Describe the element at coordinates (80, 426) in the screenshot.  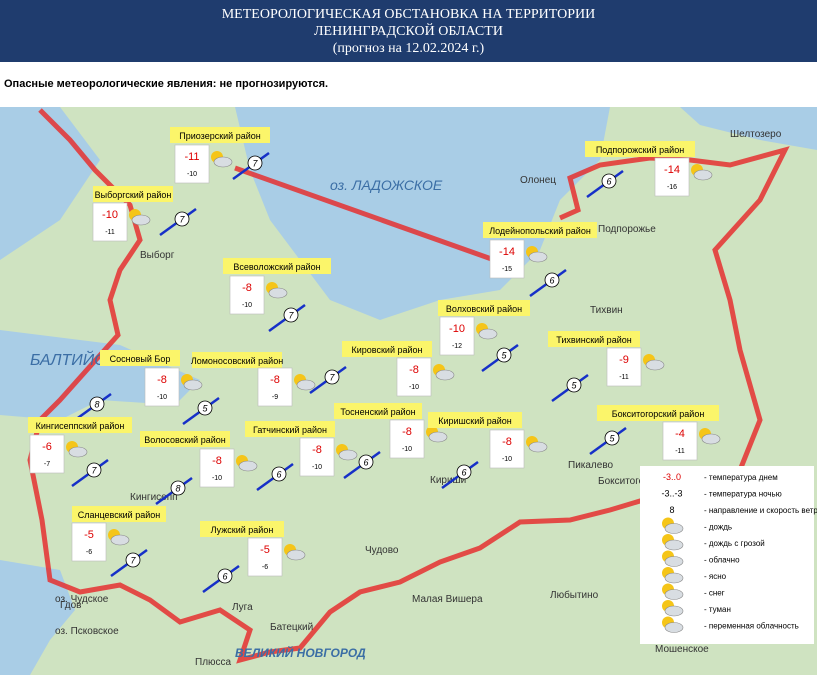
I see `district-name: Кингисеппский район` at that location.